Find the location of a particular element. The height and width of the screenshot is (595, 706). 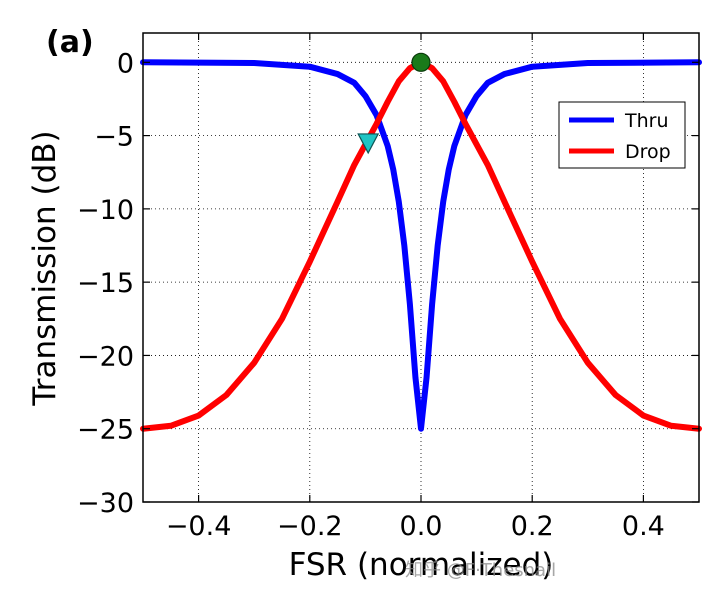

y-tick-label: −15 is located at coordinates (105, 283).